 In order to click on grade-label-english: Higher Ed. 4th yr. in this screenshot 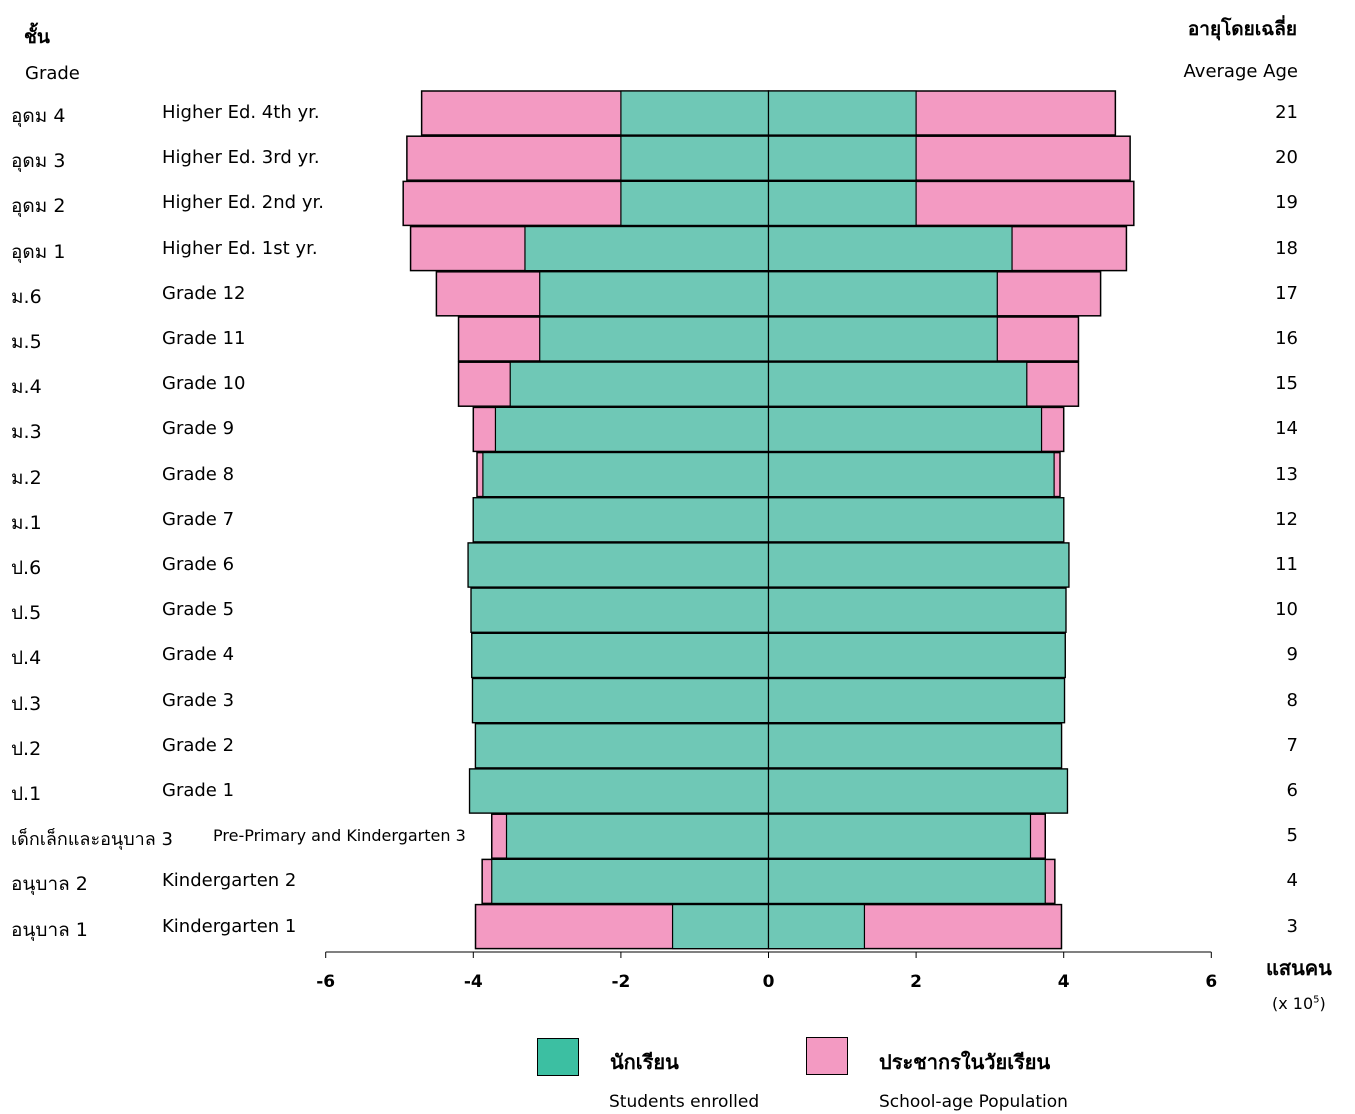, I will do `click(241, 112)`.